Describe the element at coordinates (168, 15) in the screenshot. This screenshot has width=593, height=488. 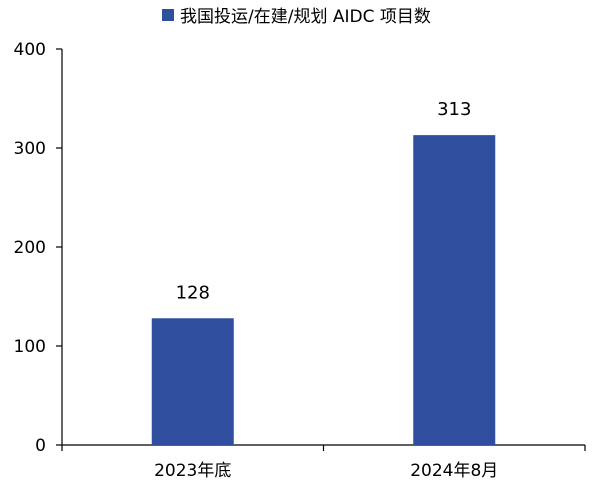
I see `legend-swatch` at that location.